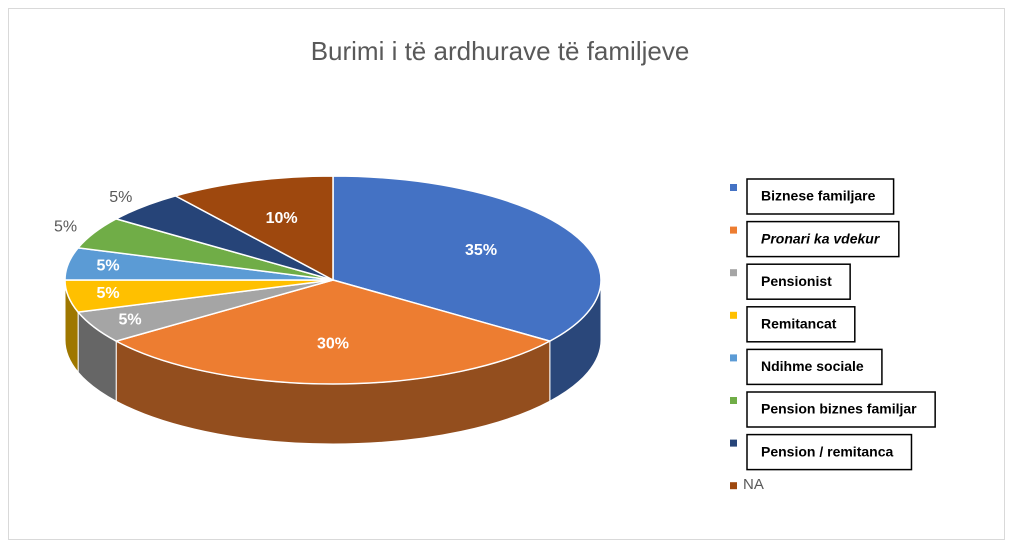 Image resolution: width=1012 pixels, height=544 pixels. What do you see at coordinates (481, 250) in the screenshot?
I see `data-label: 35%` at bounding box center [481, 250].